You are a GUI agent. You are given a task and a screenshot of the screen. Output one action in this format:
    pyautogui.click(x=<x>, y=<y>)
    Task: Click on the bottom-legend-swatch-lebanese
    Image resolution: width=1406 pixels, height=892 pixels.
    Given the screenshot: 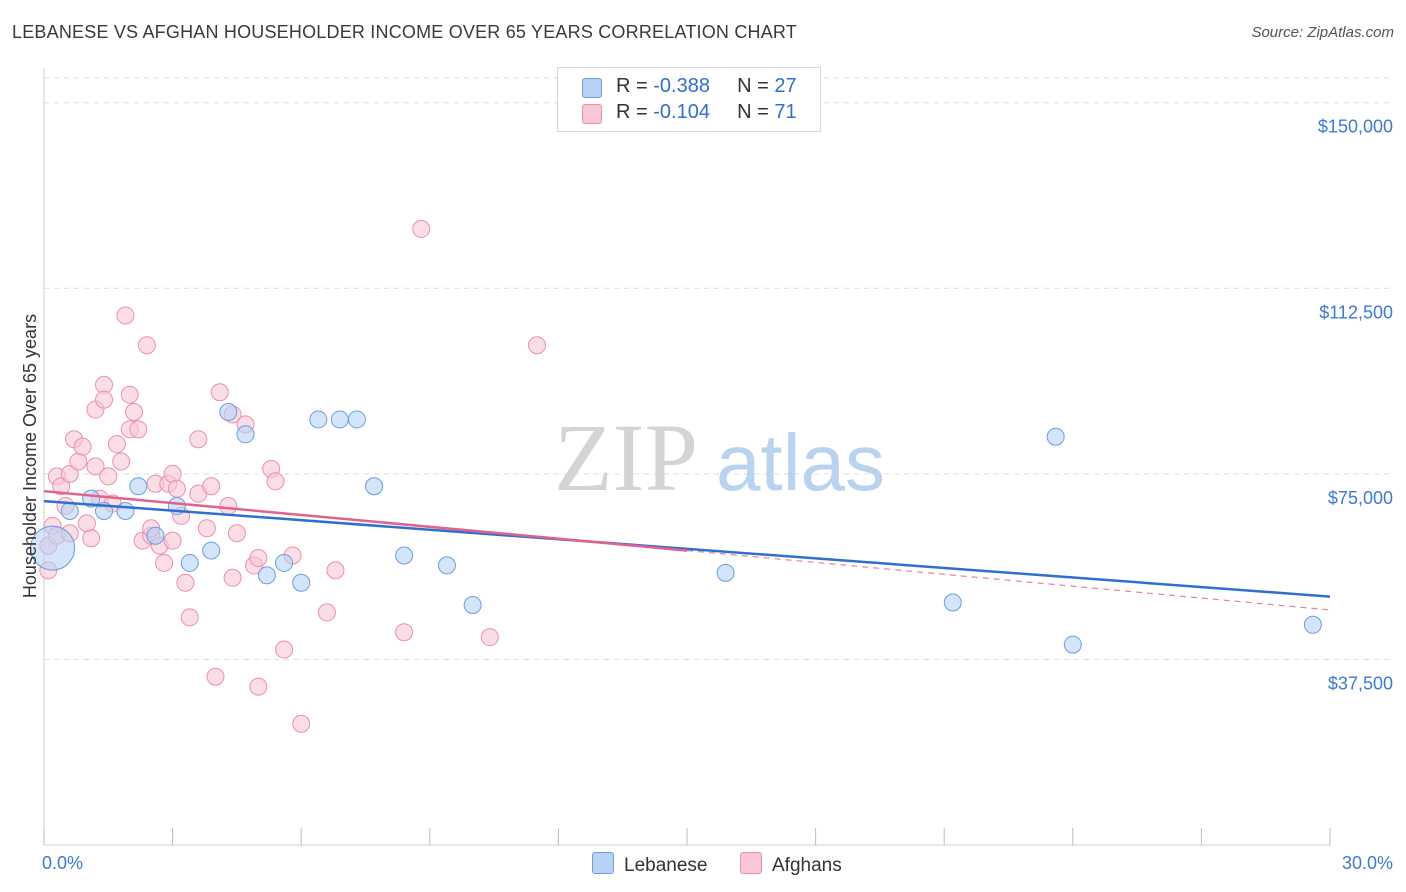 What is the action you would take?
    pyautogui.click(x=603, y=863)
    